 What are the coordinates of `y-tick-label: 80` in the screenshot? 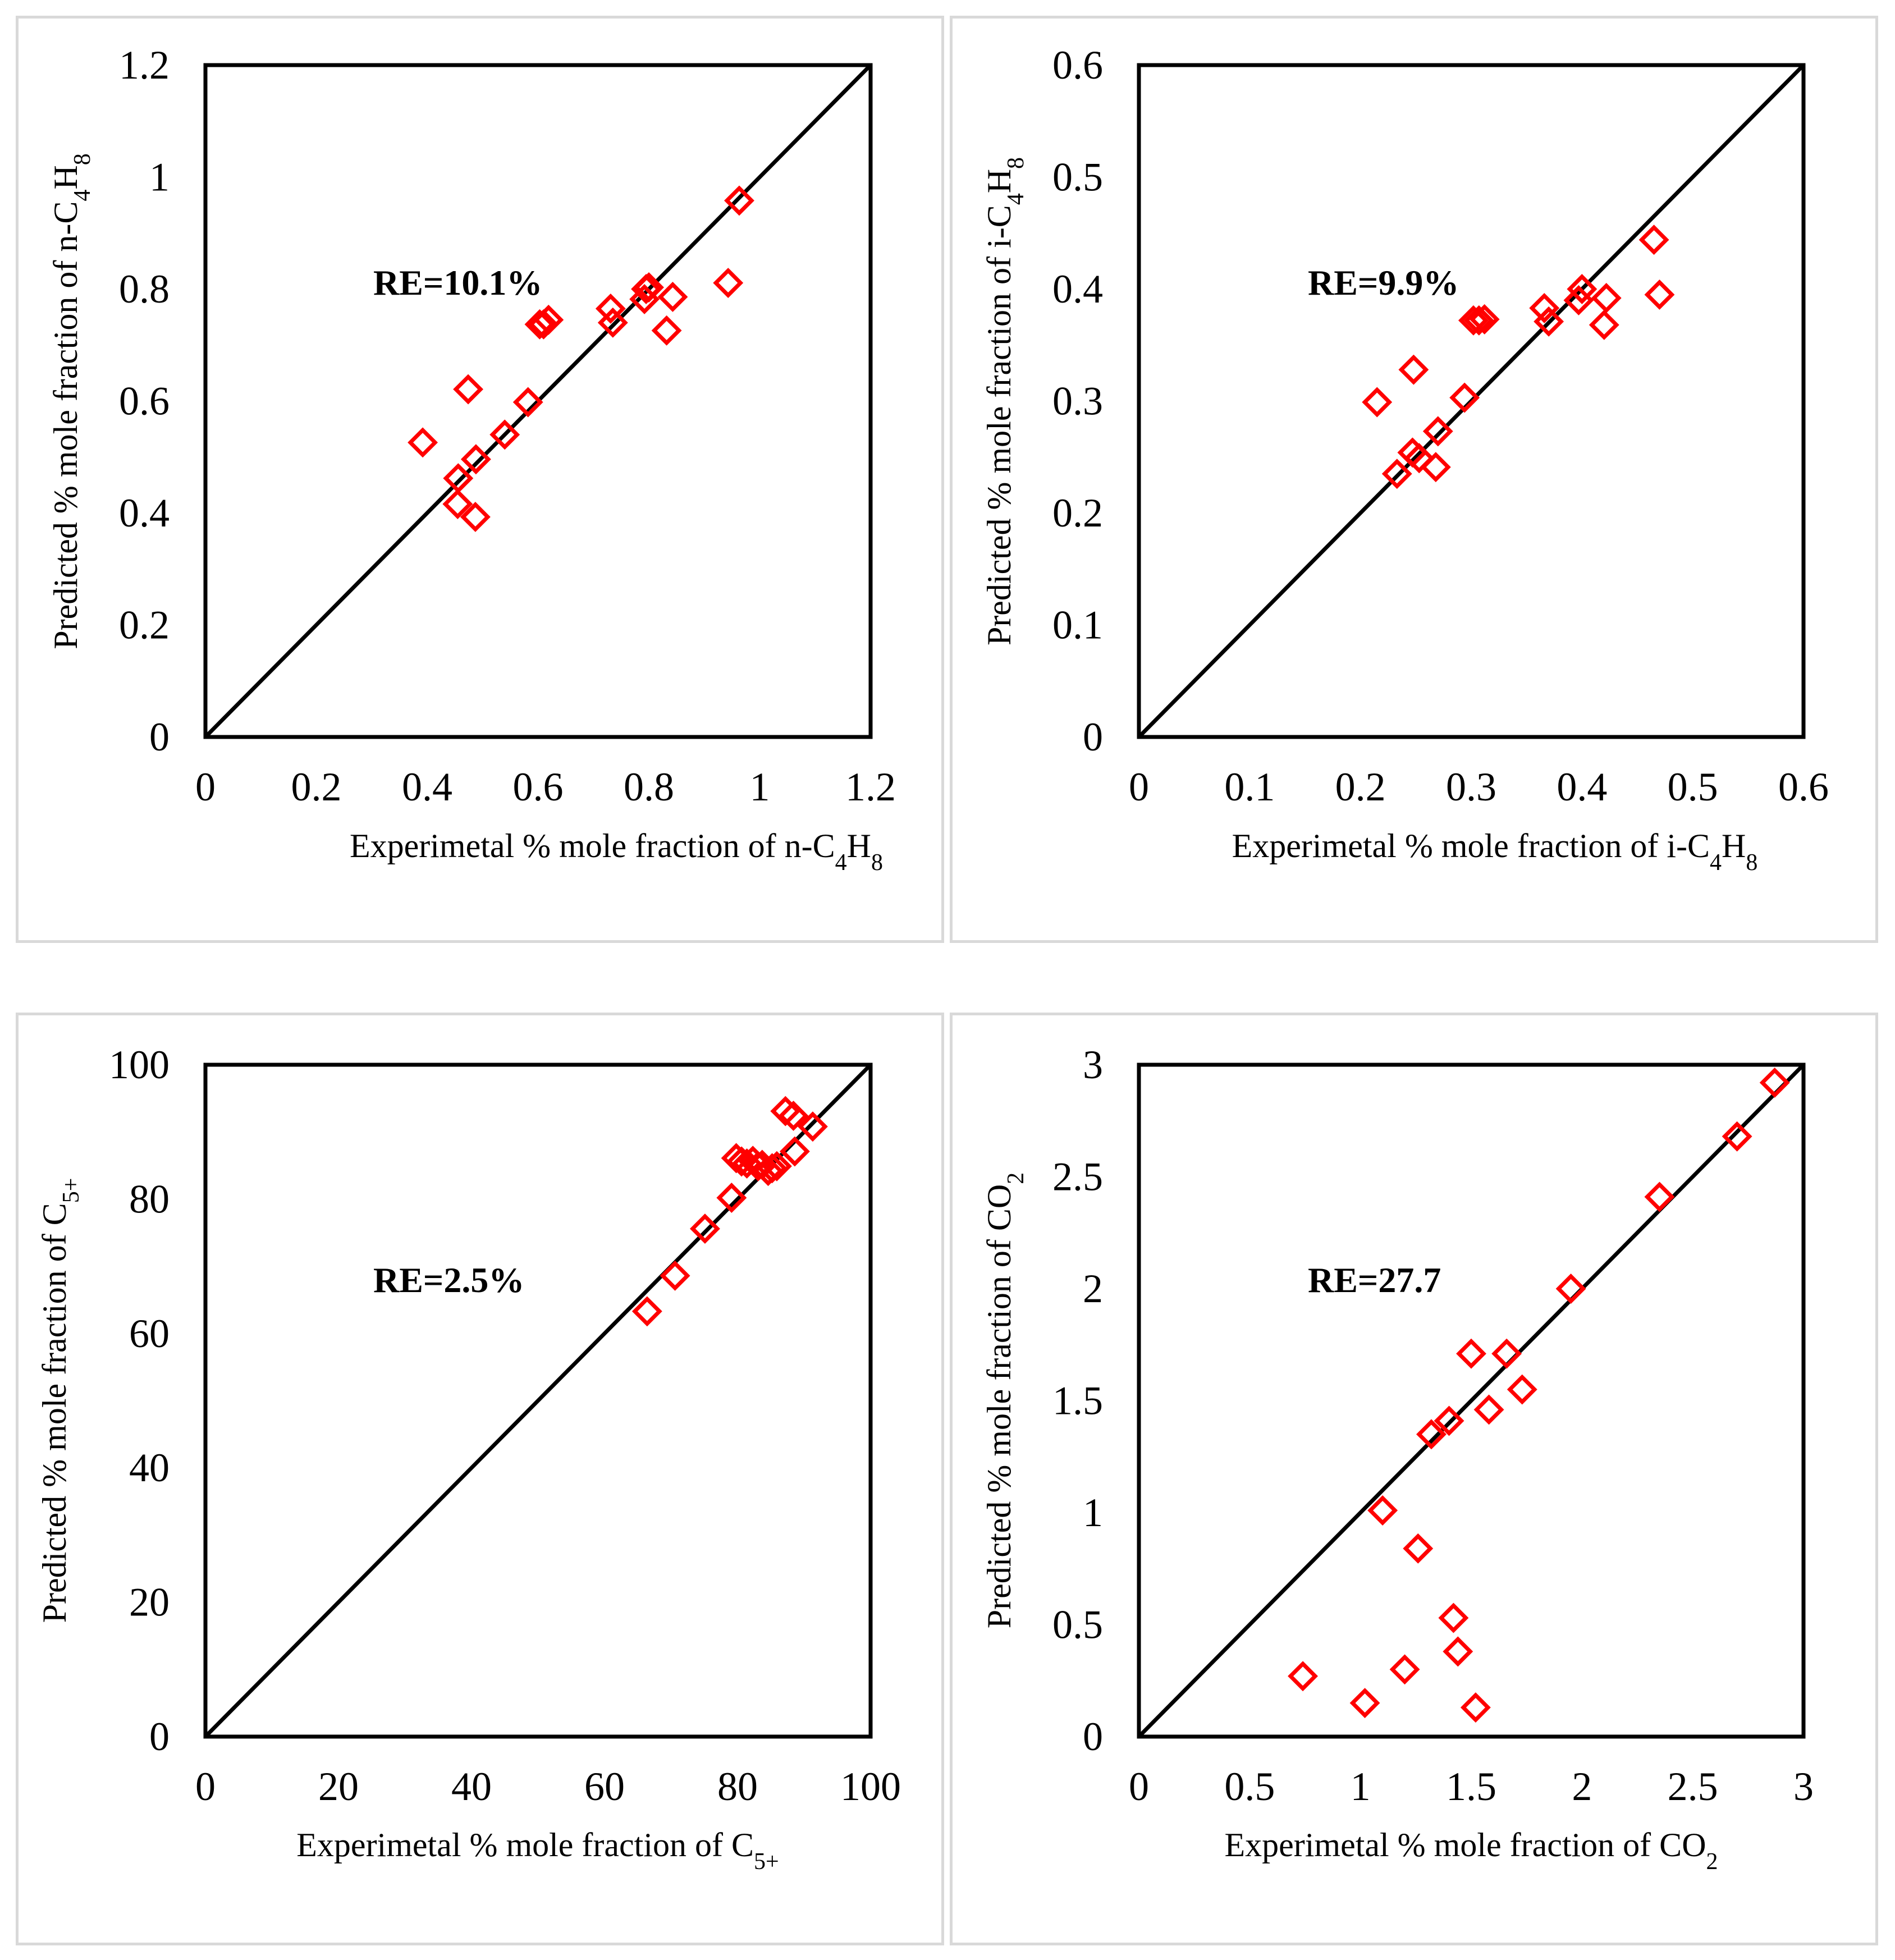 It's located at (149, 1198).